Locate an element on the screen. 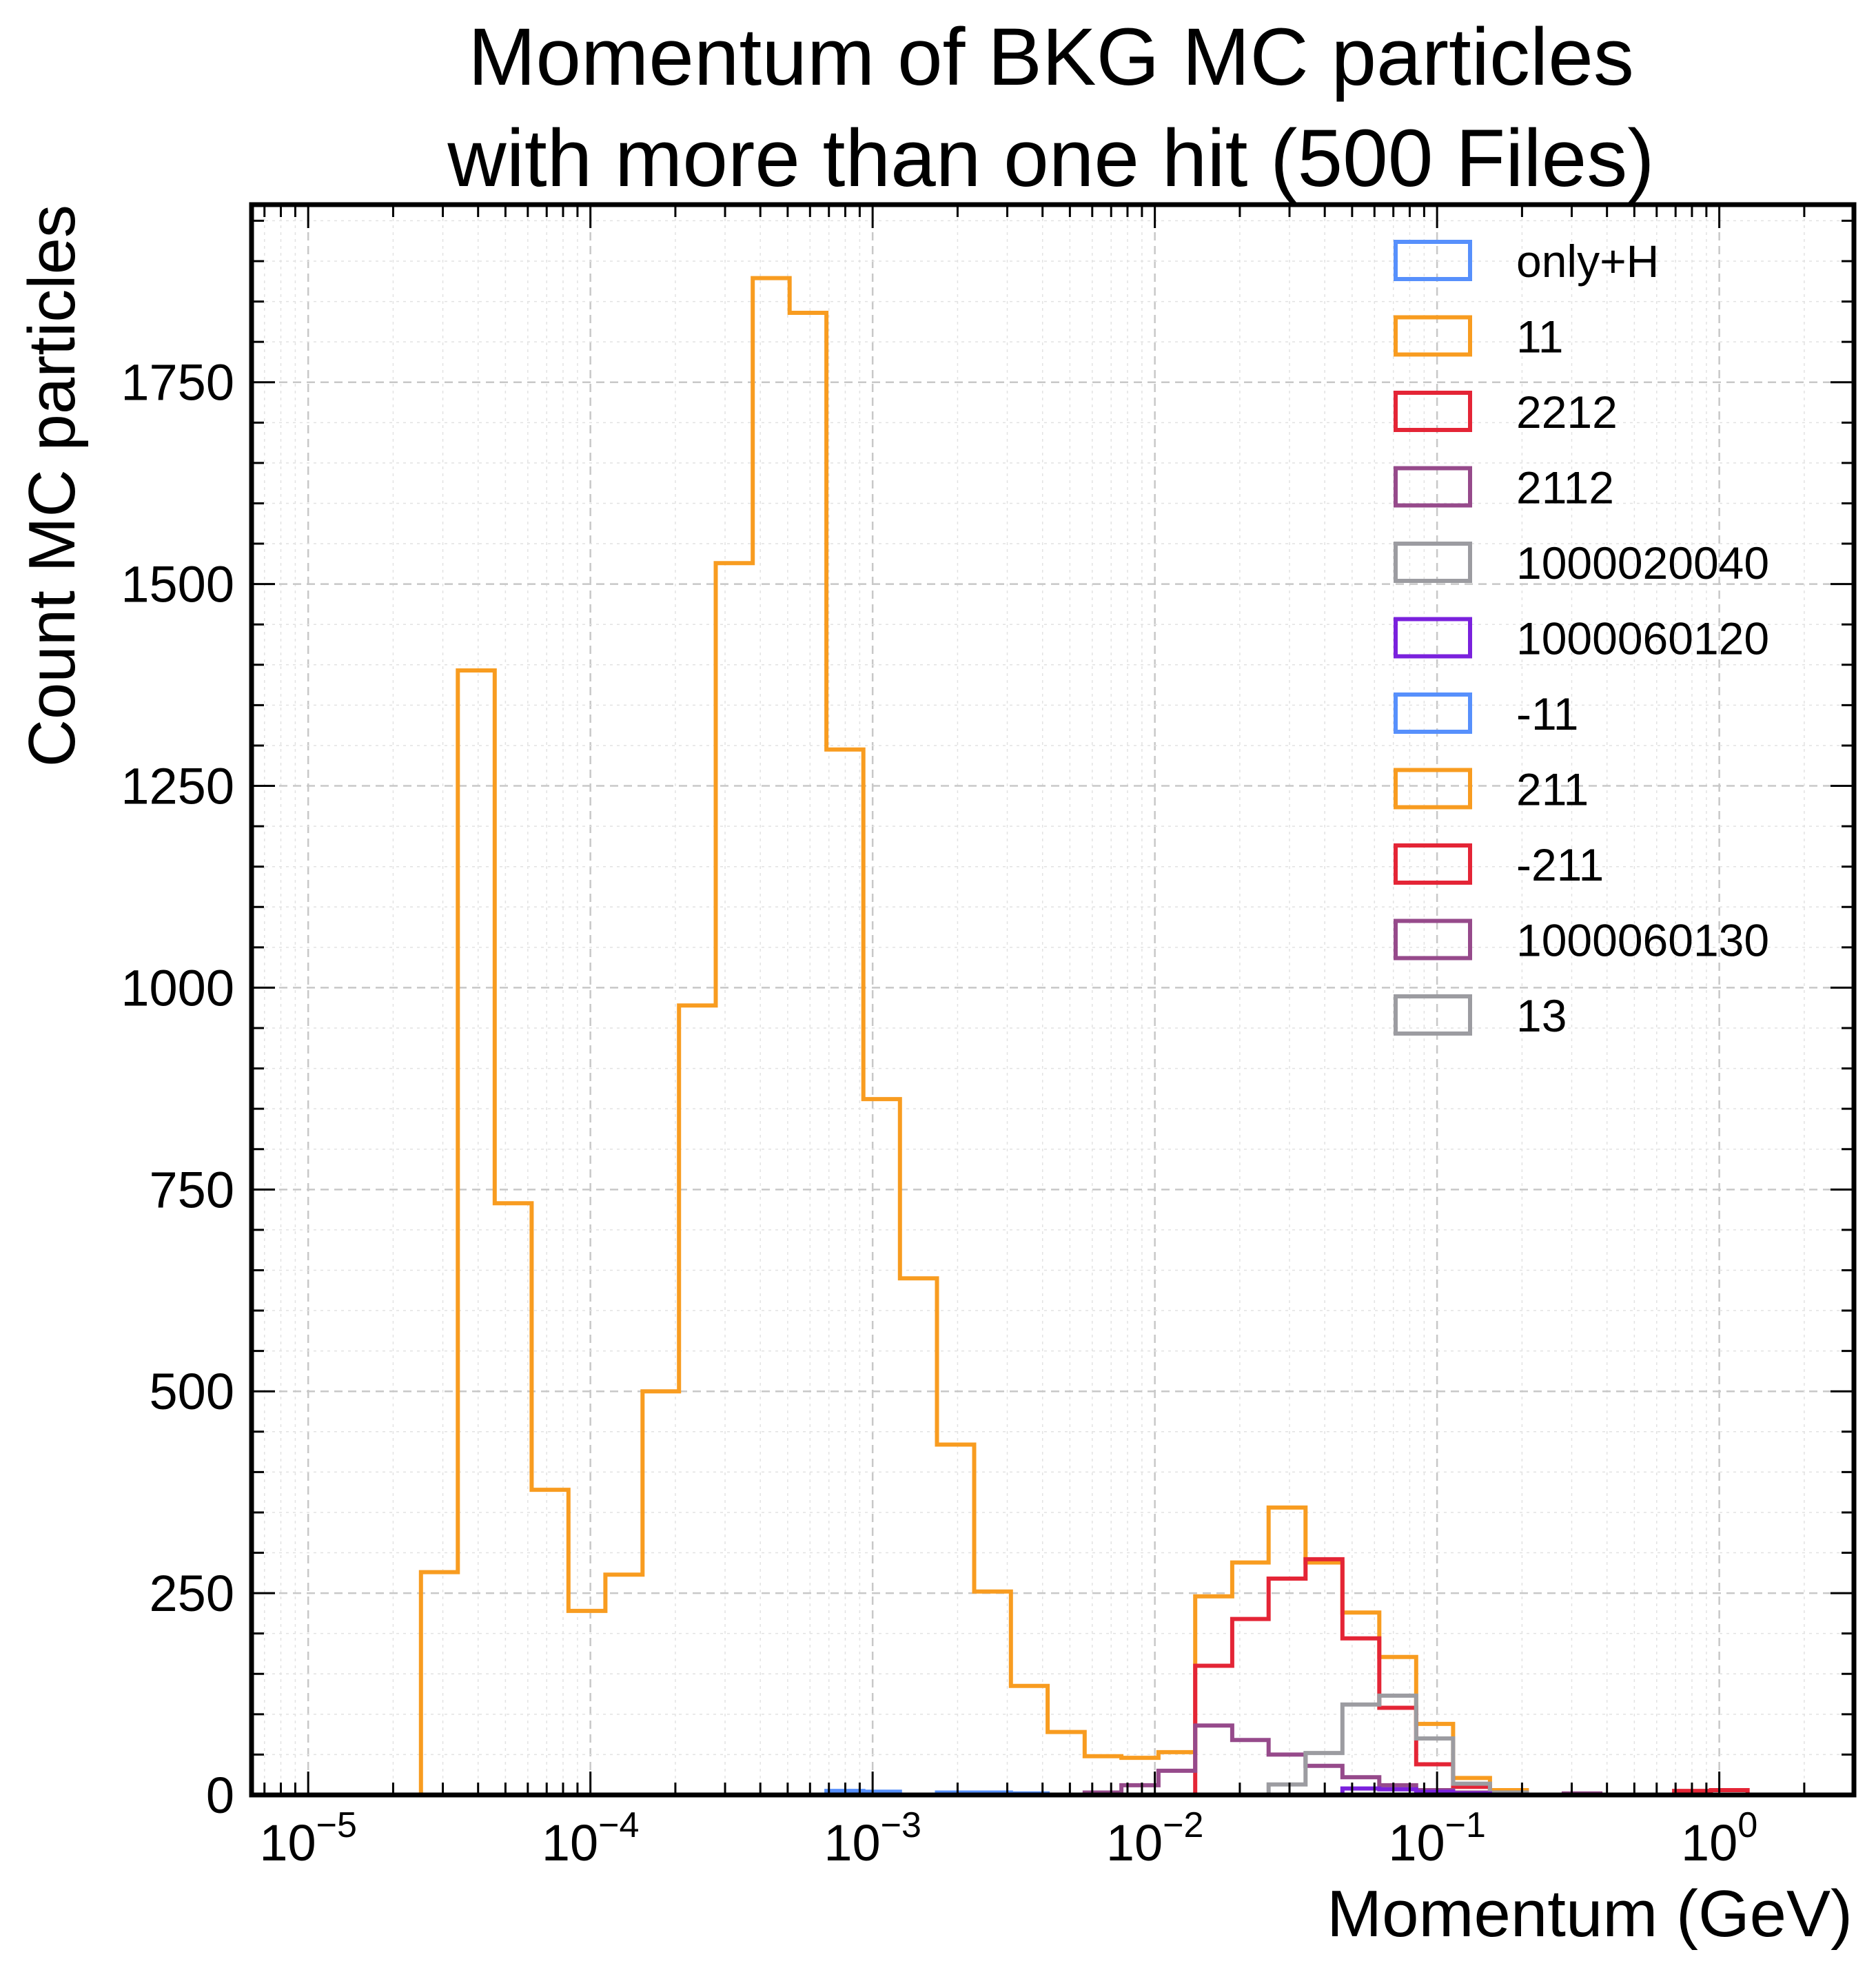 The image size is (1876, 1981). y-tick-label: 1500 is located at coordinates (177, 584).